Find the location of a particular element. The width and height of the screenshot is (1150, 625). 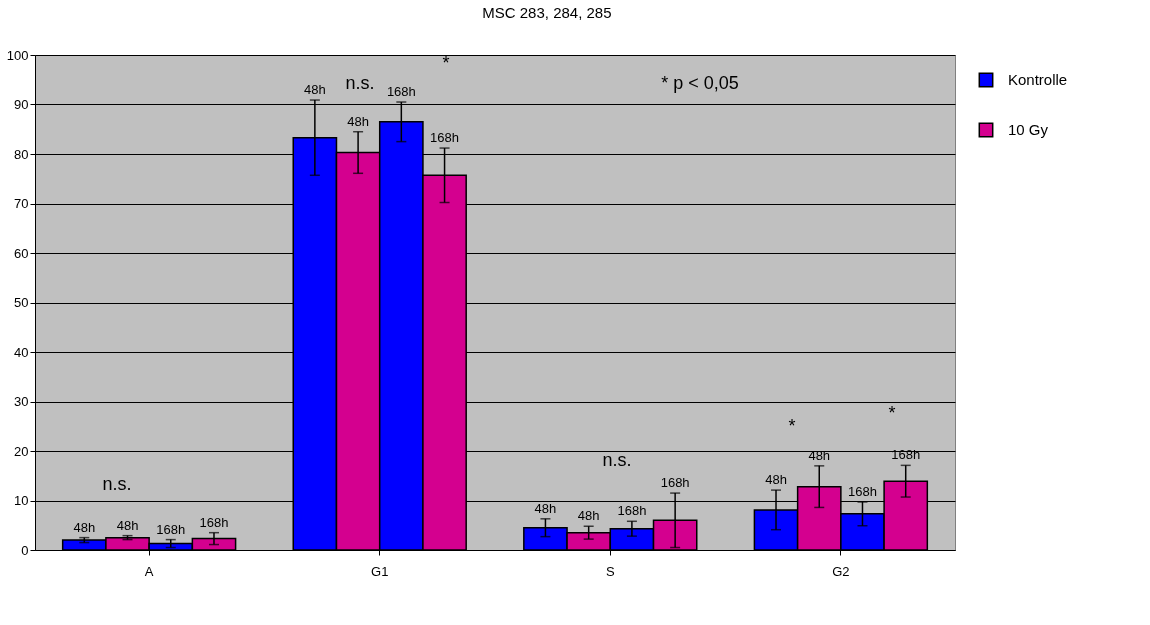

y-tick-label: 30 is located at coordinates (21, 401).